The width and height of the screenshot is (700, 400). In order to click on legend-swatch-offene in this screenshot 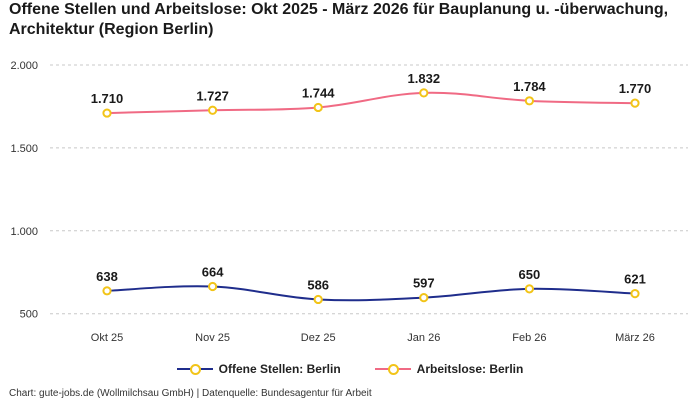, I will do `click(194, 369)`.